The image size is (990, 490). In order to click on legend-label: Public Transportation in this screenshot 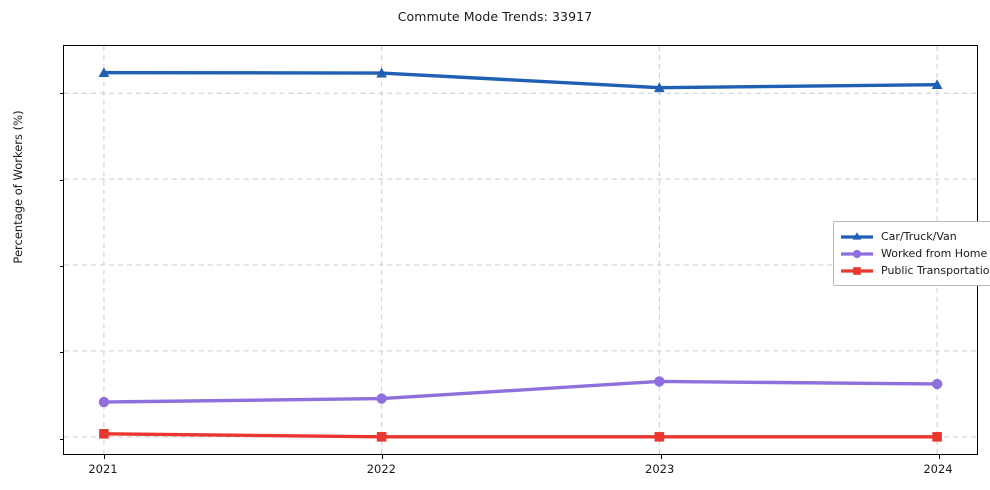, I will do `click(935, 270)`.